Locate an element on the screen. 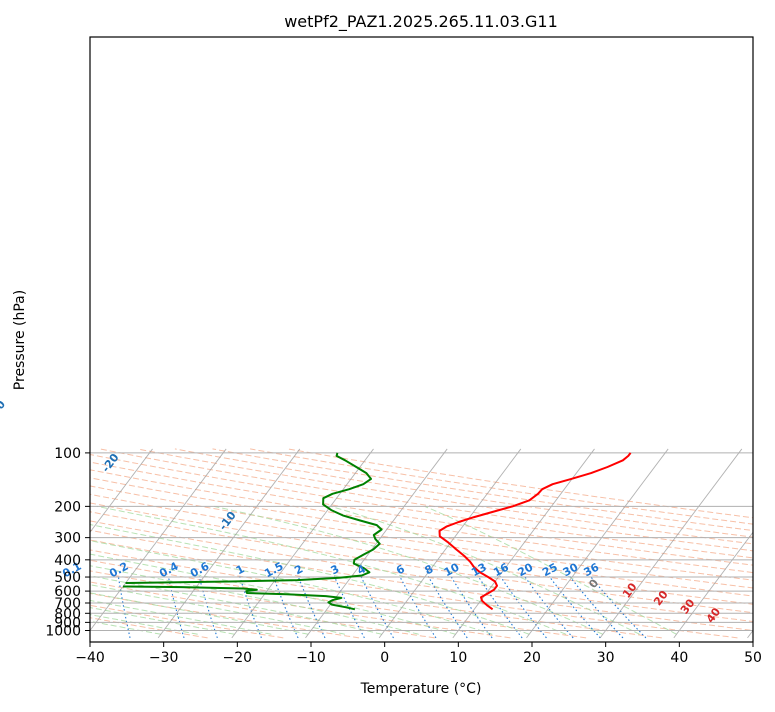 Image resolution: width=775 pixels, height=712 pixels. y-tick-label: 100 is located at coordinates (67, 454).